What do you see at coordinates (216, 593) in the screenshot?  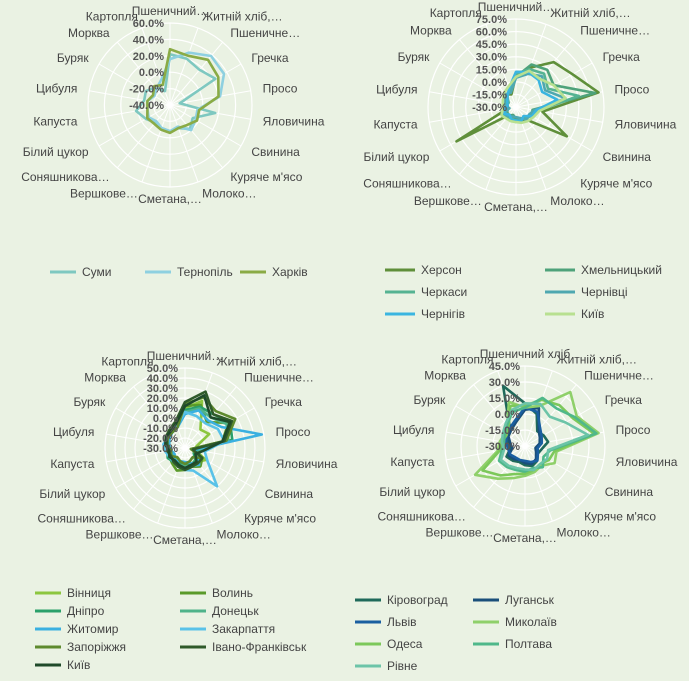 I see `legend-entry: Волинь` at bounding box center [216, 593].